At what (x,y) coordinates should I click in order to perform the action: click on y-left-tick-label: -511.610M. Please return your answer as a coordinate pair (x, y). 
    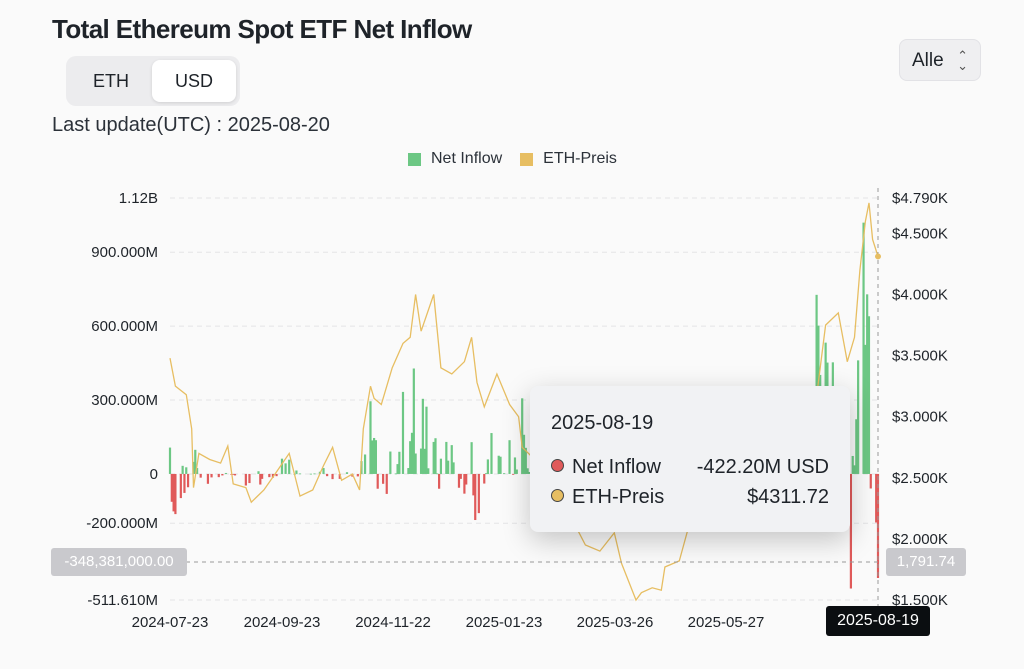
    Looking at the image, I should click on (122, 600).